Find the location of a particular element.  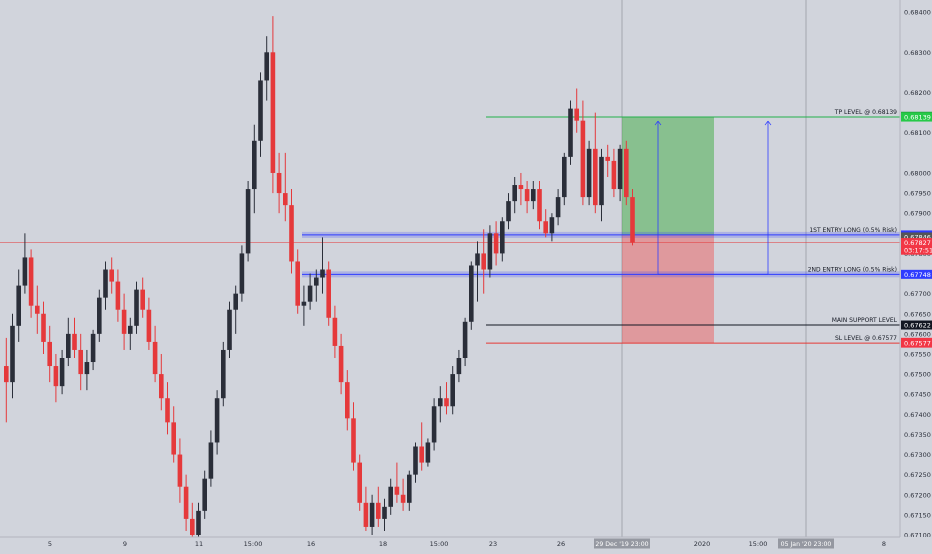

price-tick-label: 0.67250 is located at coordinates (917, 475).